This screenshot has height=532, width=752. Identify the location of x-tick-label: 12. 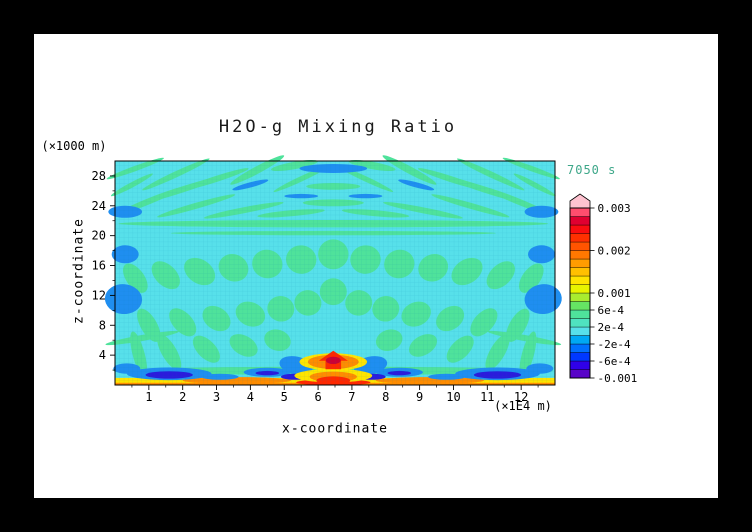
(521, 397).